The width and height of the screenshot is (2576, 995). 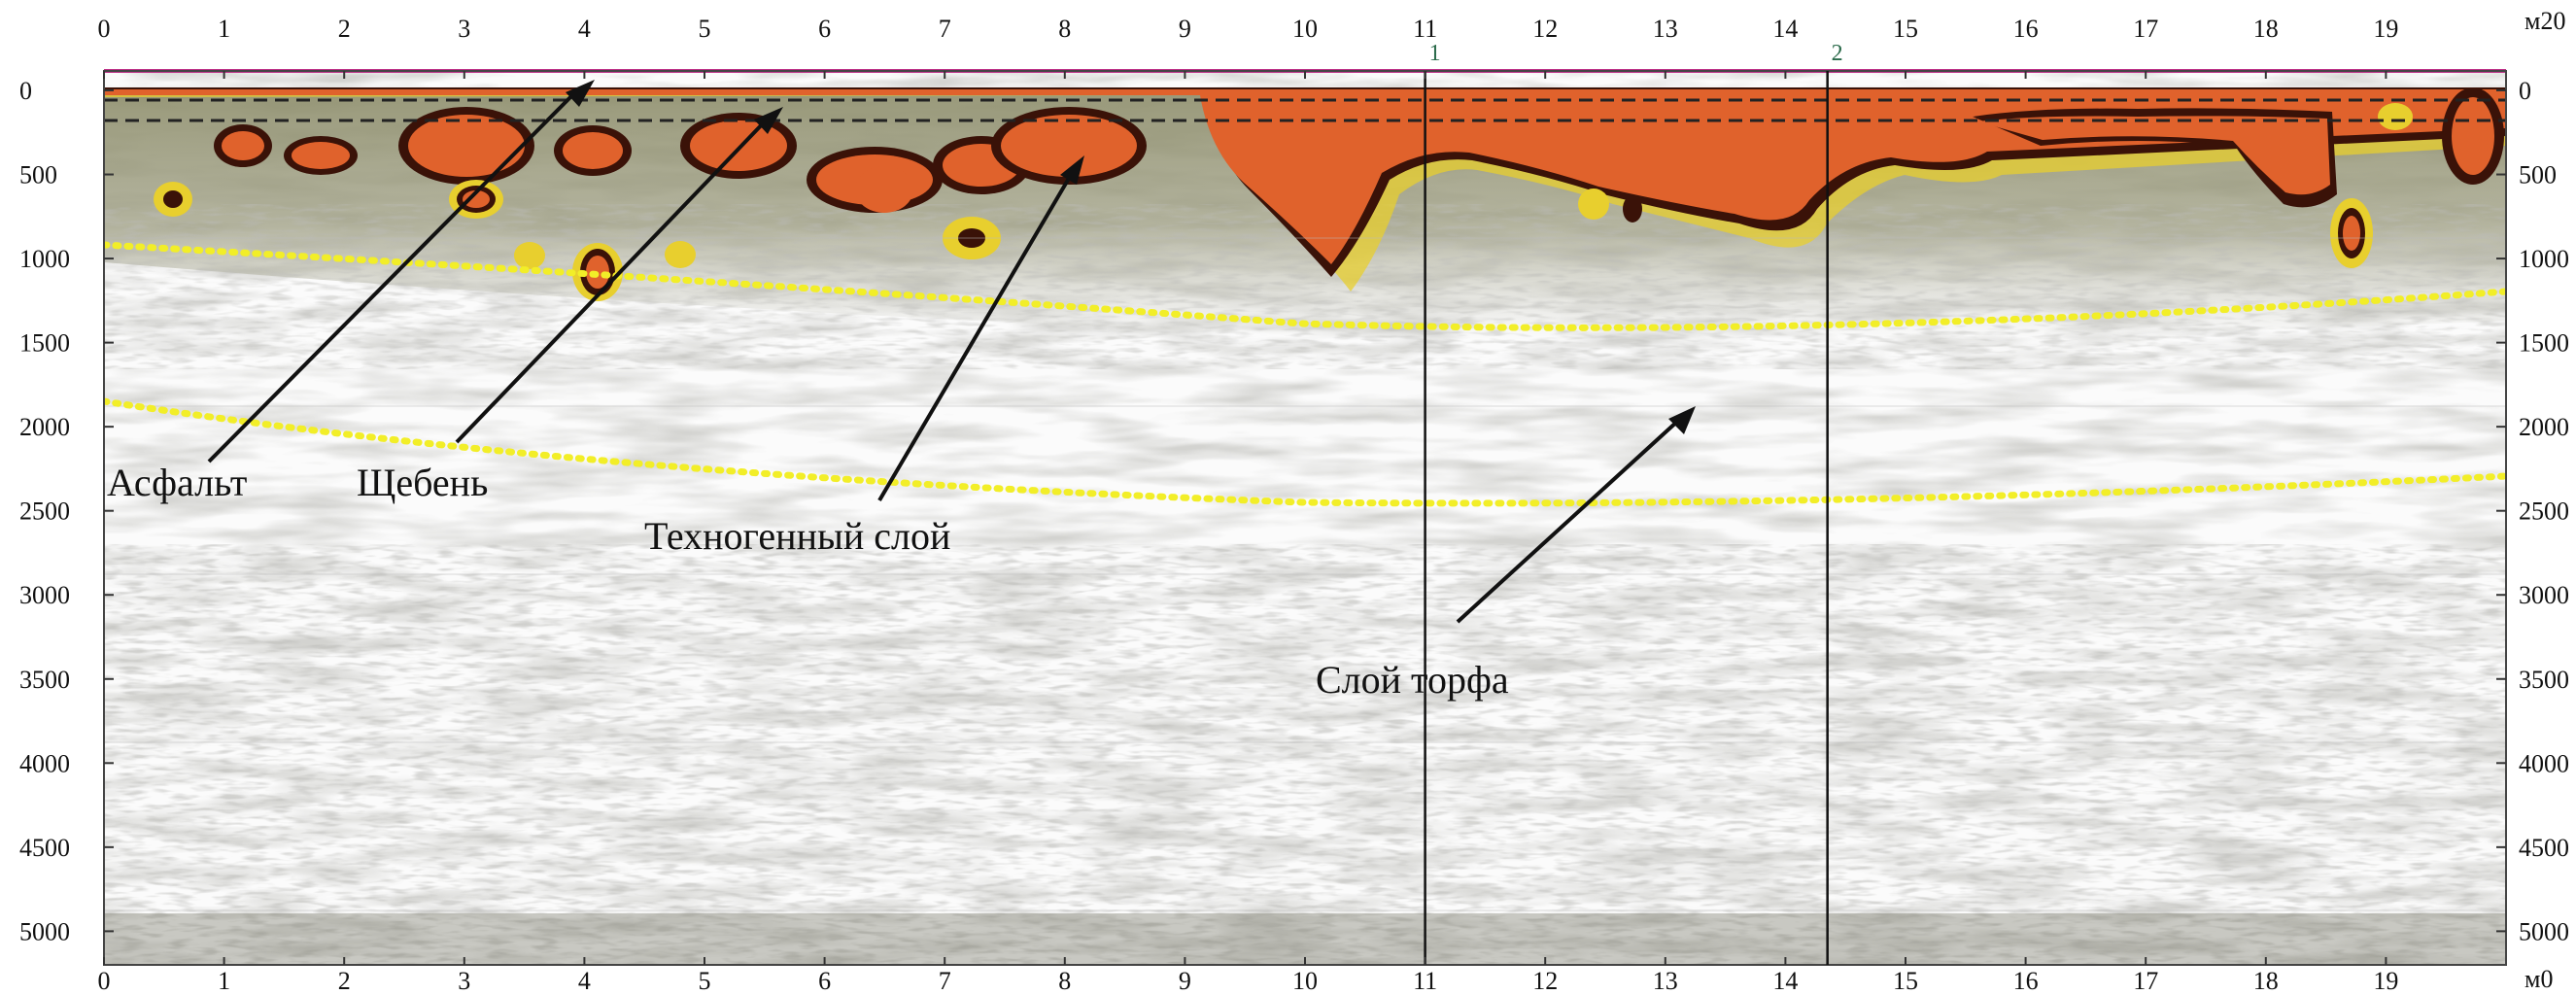 What do you see at coordinates (2538, 979) in the screenshot?
I see `x-unit-label-bottom: м0` at bounding box center [2538, 979].